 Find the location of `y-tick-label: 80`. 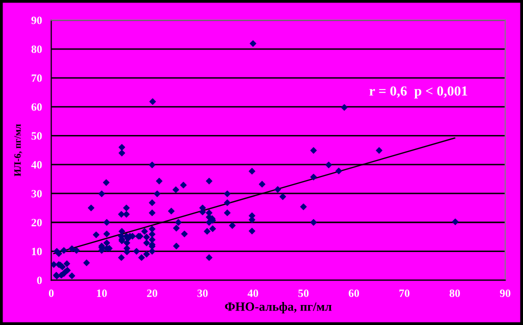

y-tick-label: 80 is located at coordinates (36, 50).